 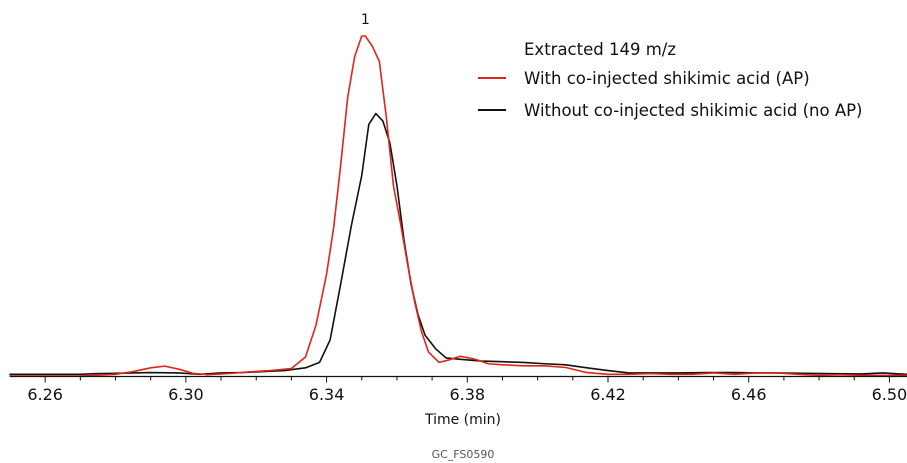 I want to click on annotations-layer: 1, so click(x=365, y=20).